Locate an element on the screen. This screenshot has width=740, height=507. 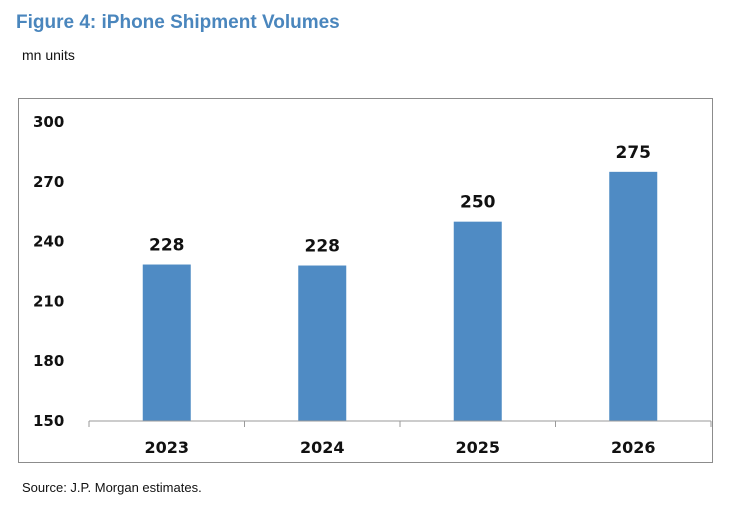
x-category-label: 2026 is located at coordinates (633, 447).